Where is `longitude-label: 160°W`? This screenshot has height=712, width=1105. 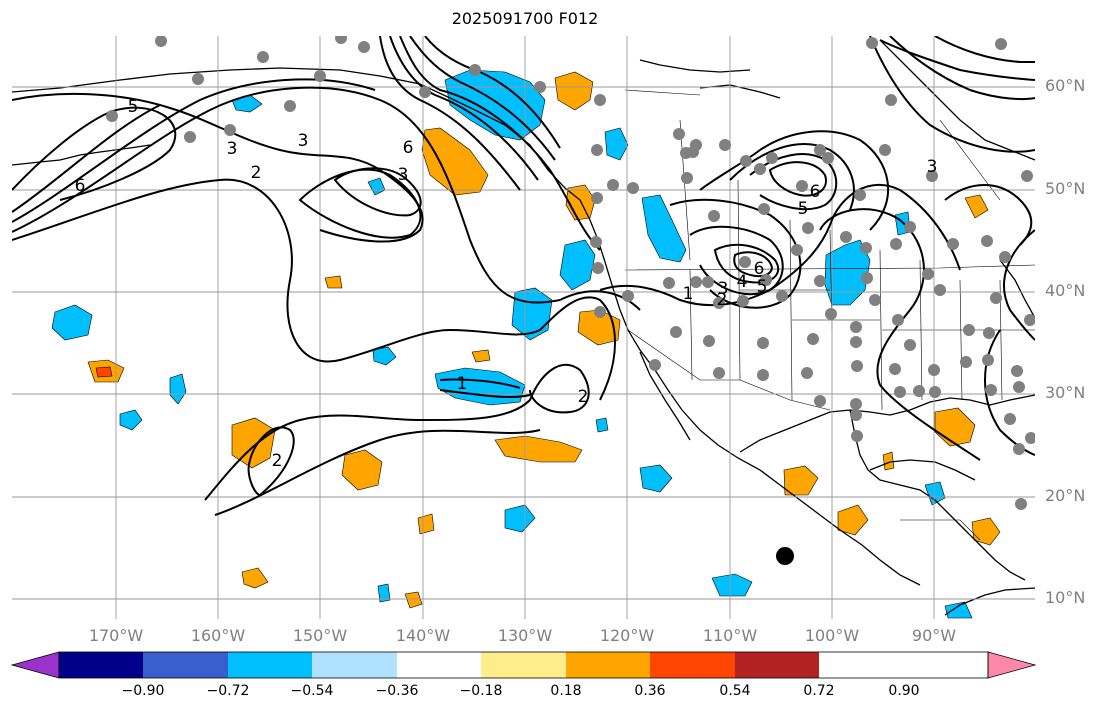
longitude-label: 160°W is located at coordinates (218, 635).